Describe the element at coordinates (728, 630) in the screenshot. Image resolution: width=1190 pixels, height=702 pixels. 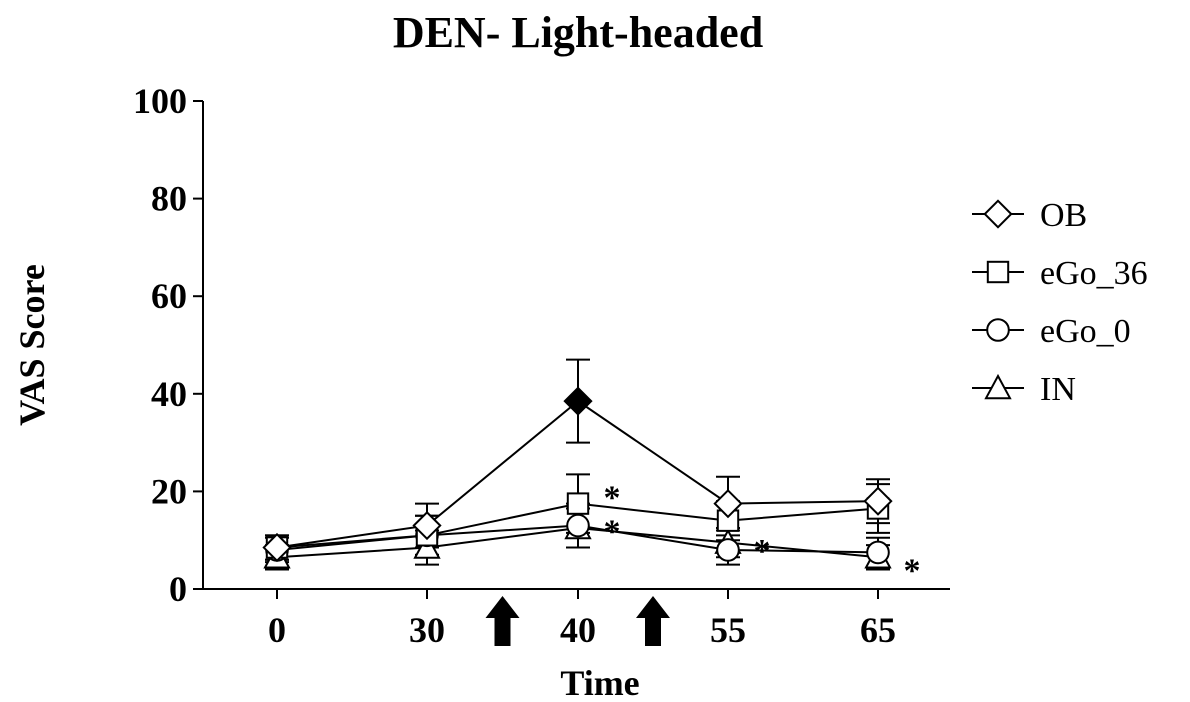
I see `x-tick-label-55: 55` at that location.